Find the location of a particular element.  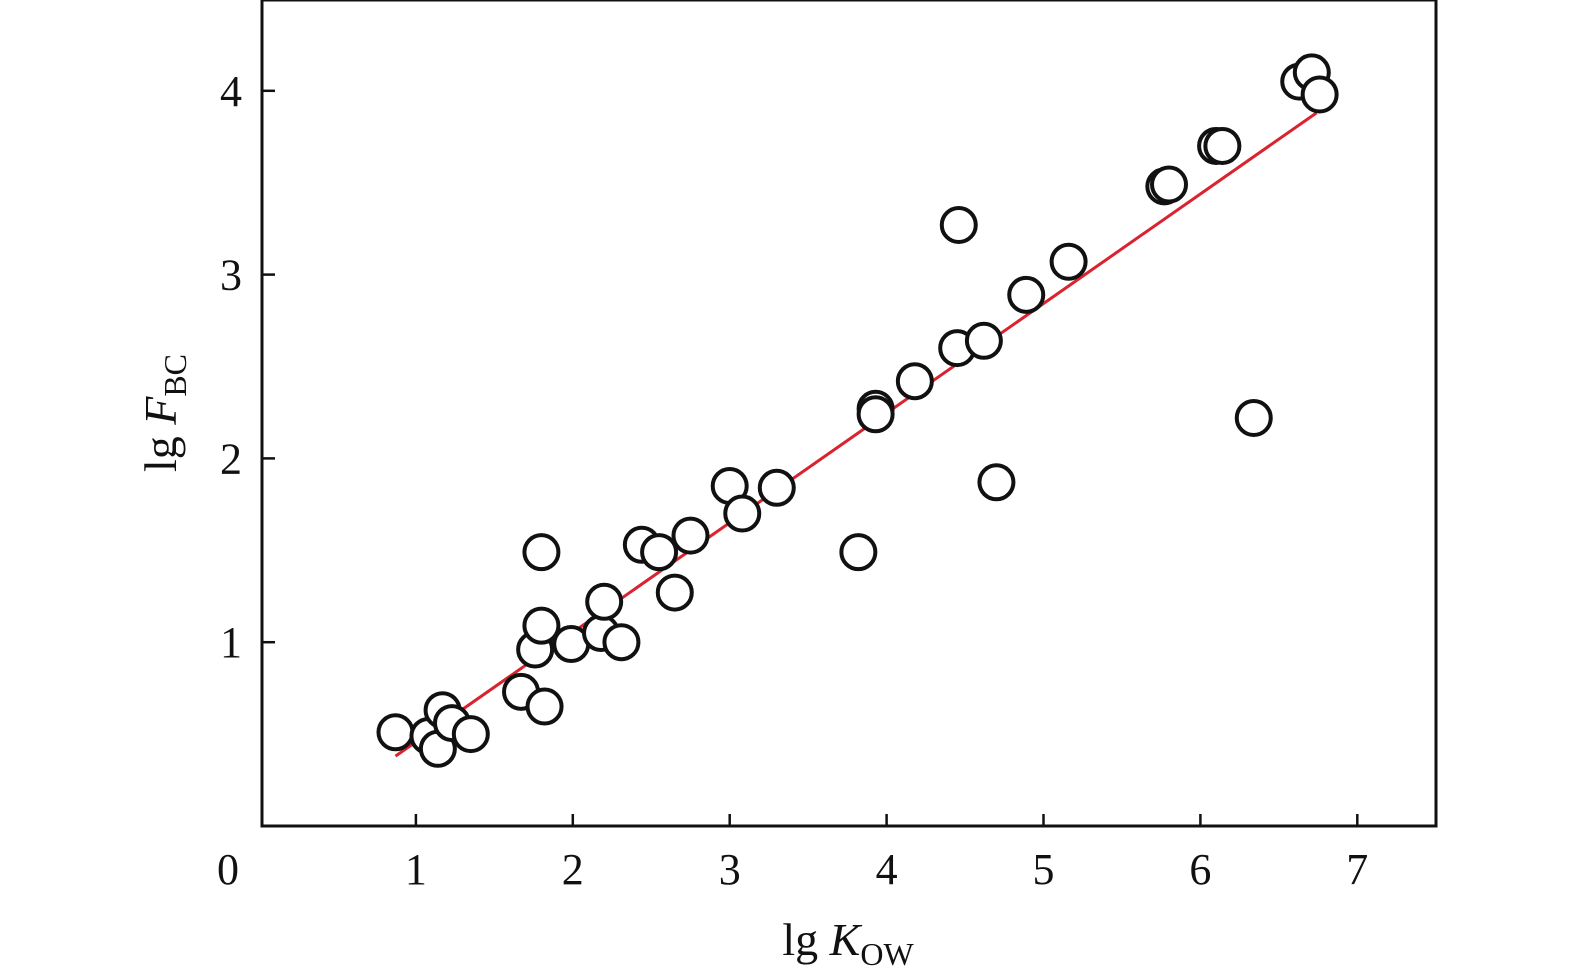

y-axis-title-subscript: BC is located at coordinates (175, 375).